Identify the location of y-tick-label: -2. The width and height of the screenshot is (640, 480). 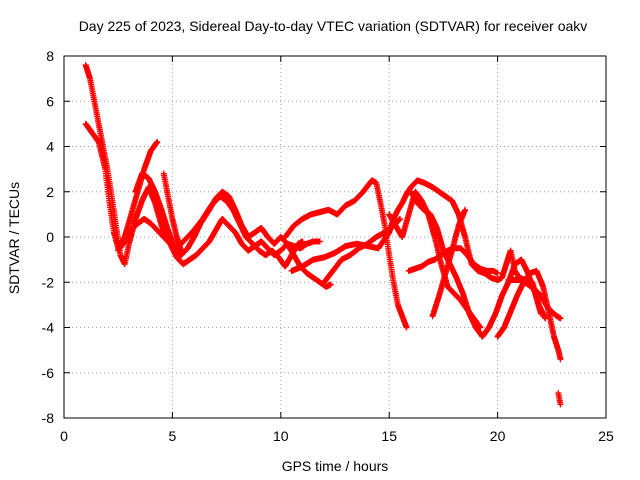
(48, 282).